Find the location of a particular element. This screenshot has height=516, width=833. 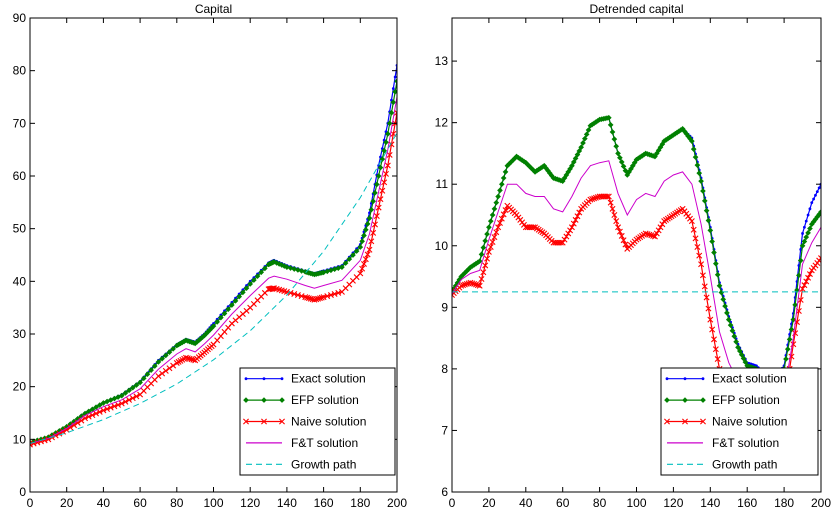

y-tick-label: 12 is located at coordinates (442, 123).